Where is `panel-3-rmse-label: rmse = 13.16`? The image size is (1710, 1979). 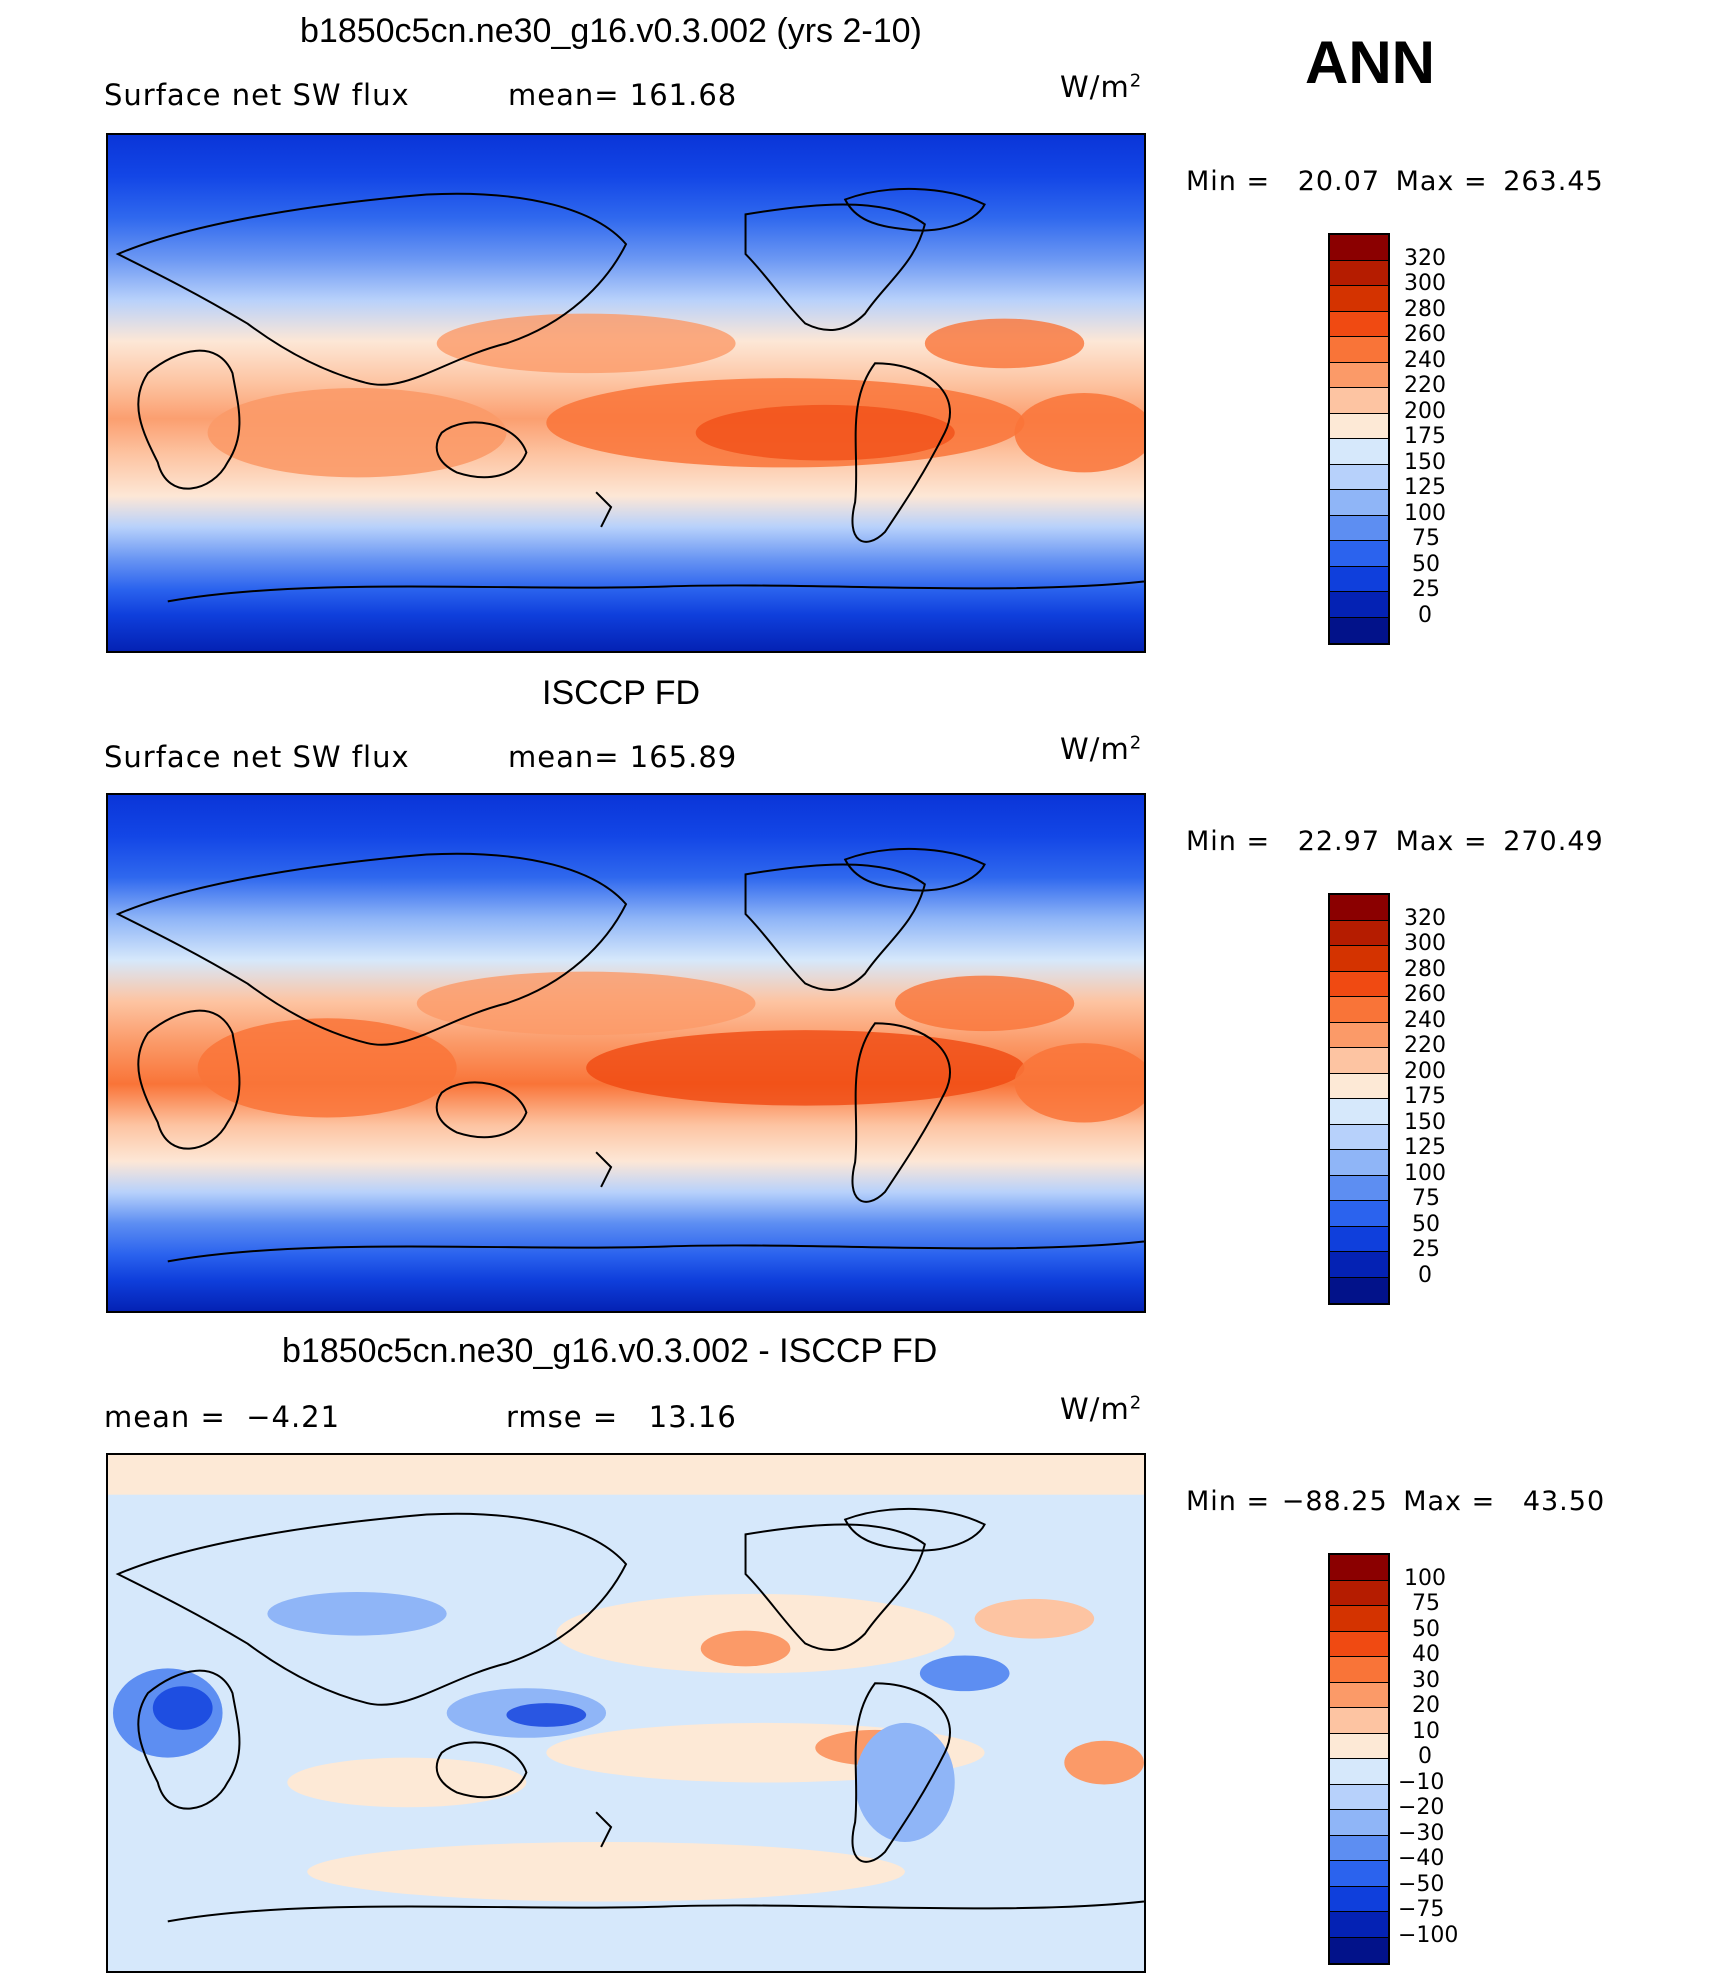 panel-3-rmse-label: rmse = 13.16 is located at coordinates (621, 1417).